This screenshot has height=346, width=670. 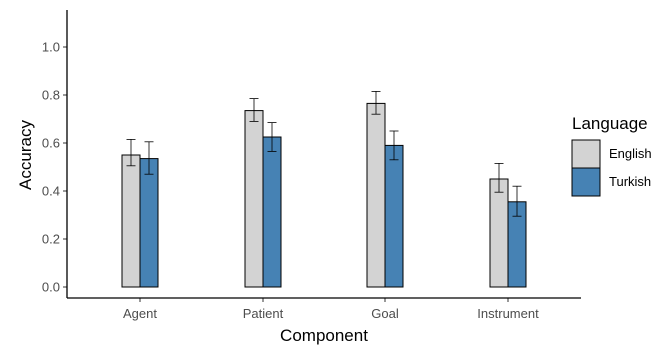 I want to click on y-tick-label: 0.8, so click(x=51, y=95).